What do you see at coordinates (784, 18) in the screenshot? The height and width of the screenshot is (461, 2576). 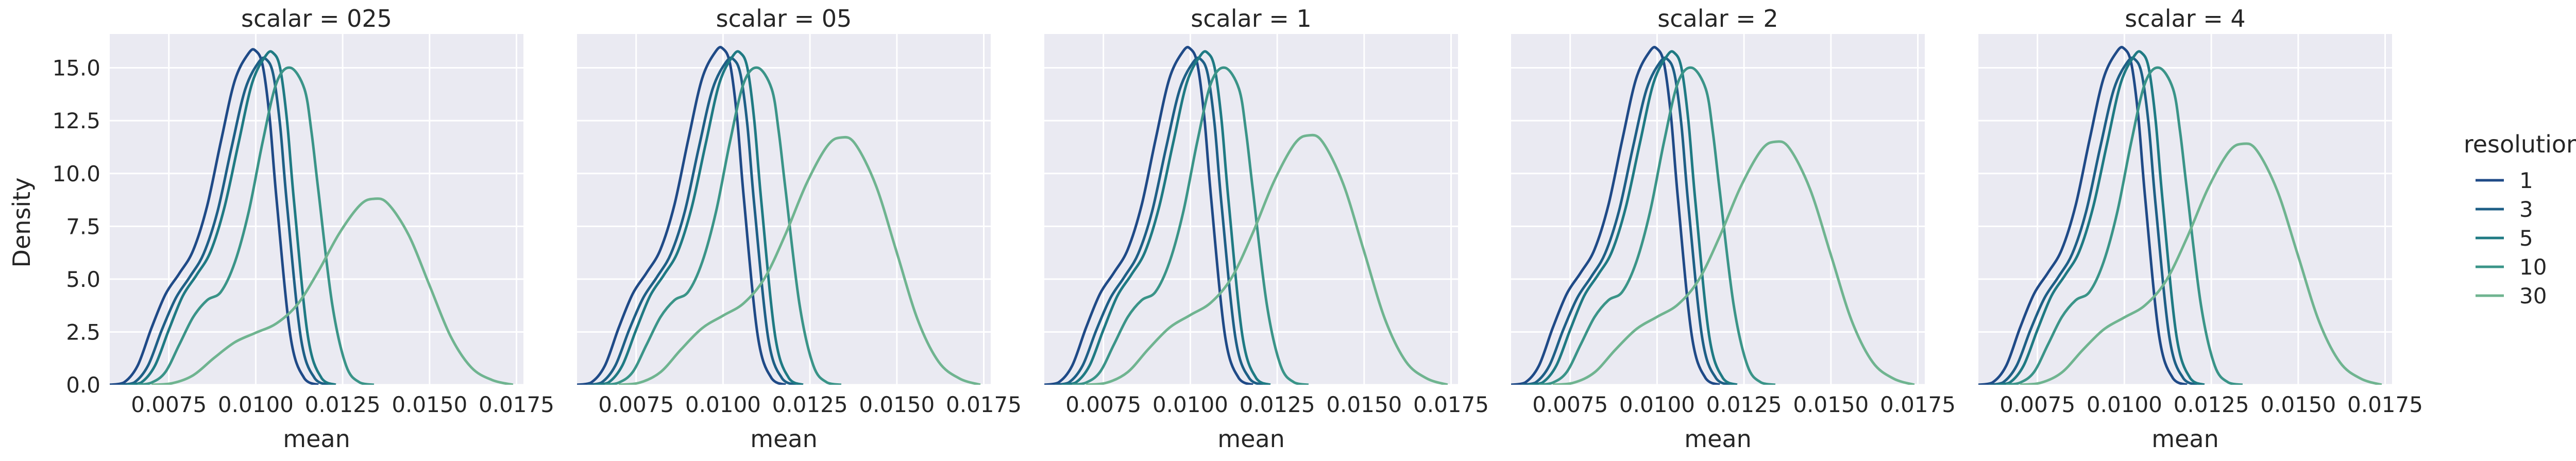 I see `panel-title: scalar = 05` at bounding box center [784, 18].